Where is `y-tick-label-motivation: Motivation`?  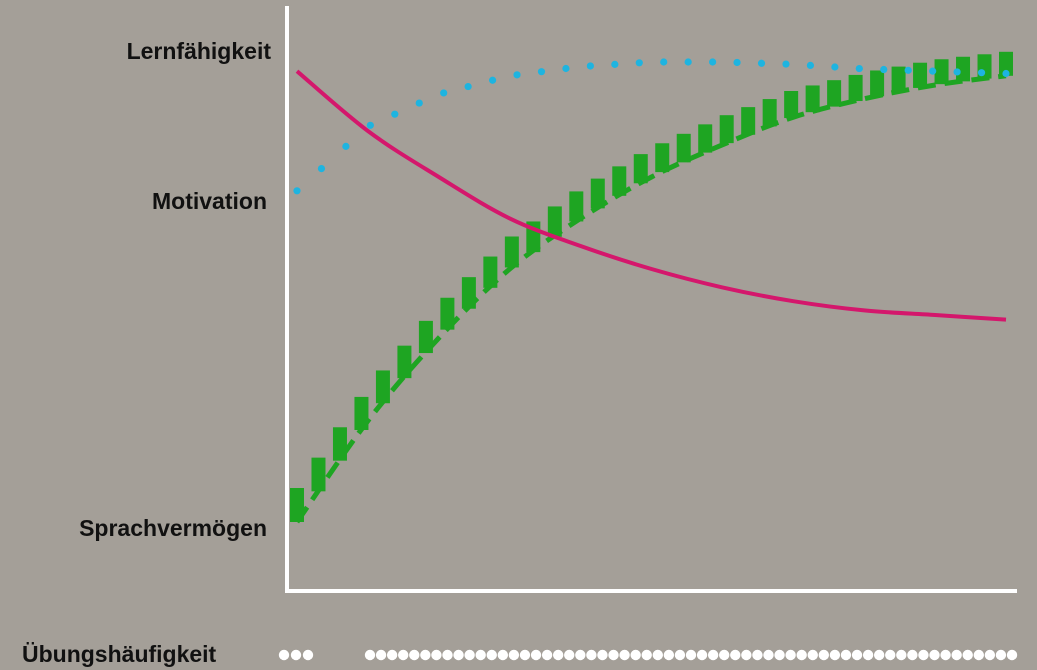
y-tick-label-motivation: Motivation is located at coordinates (209, 201).